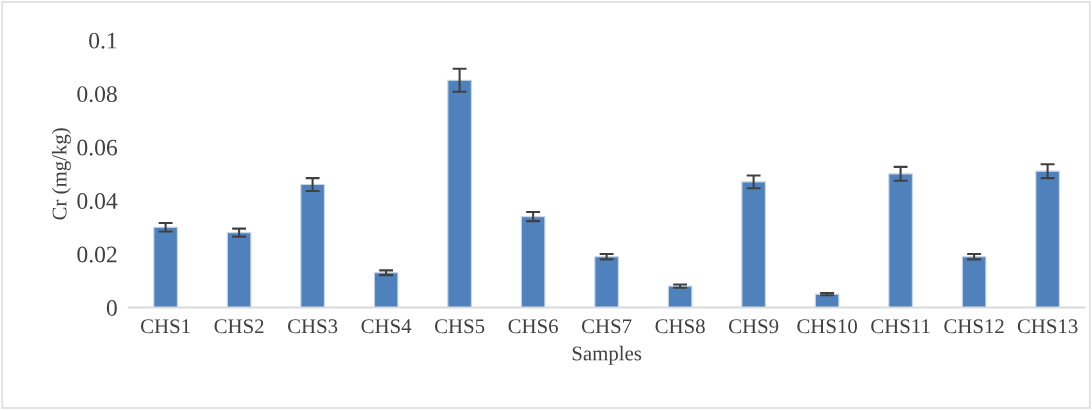  Describe the element at coordinates (974, 326) in the screenshot. I see `x-tick-label: CHS12` at that location.